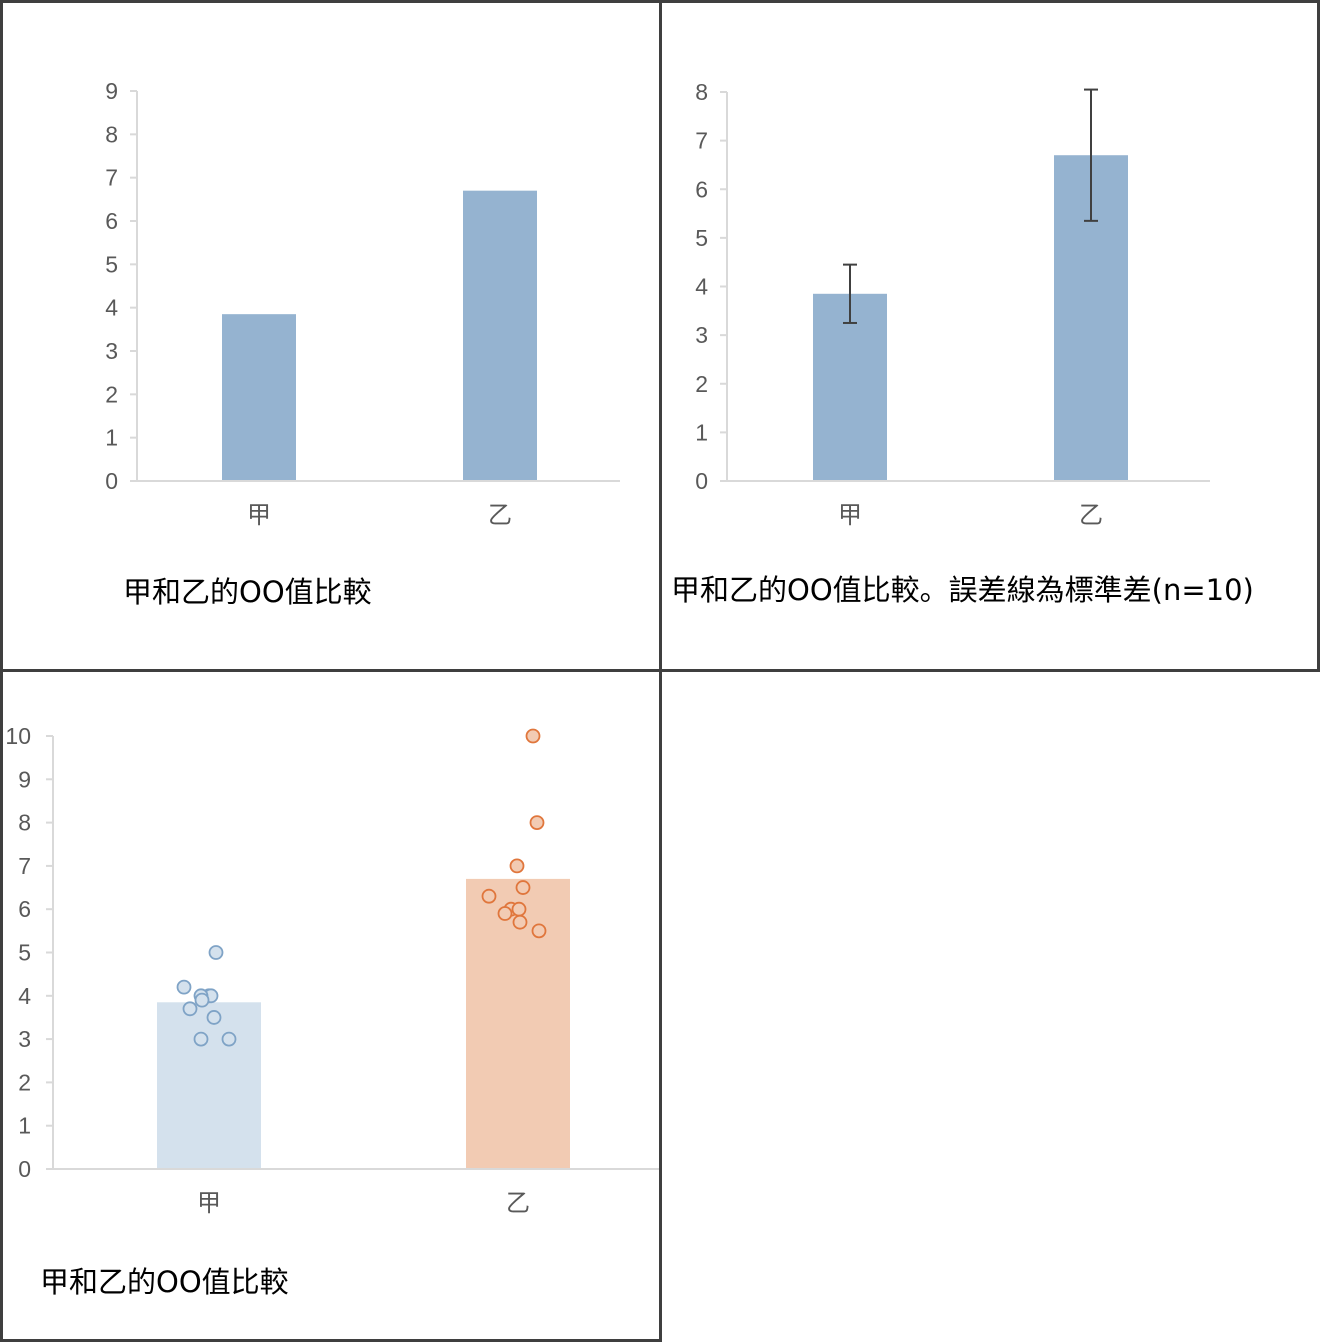 This screenshot has width=1320, height=1342. I want to click on chart-caption-2: 甲和乙的OO值比較。誤差線為標準差(n=10), so click(962, 590).